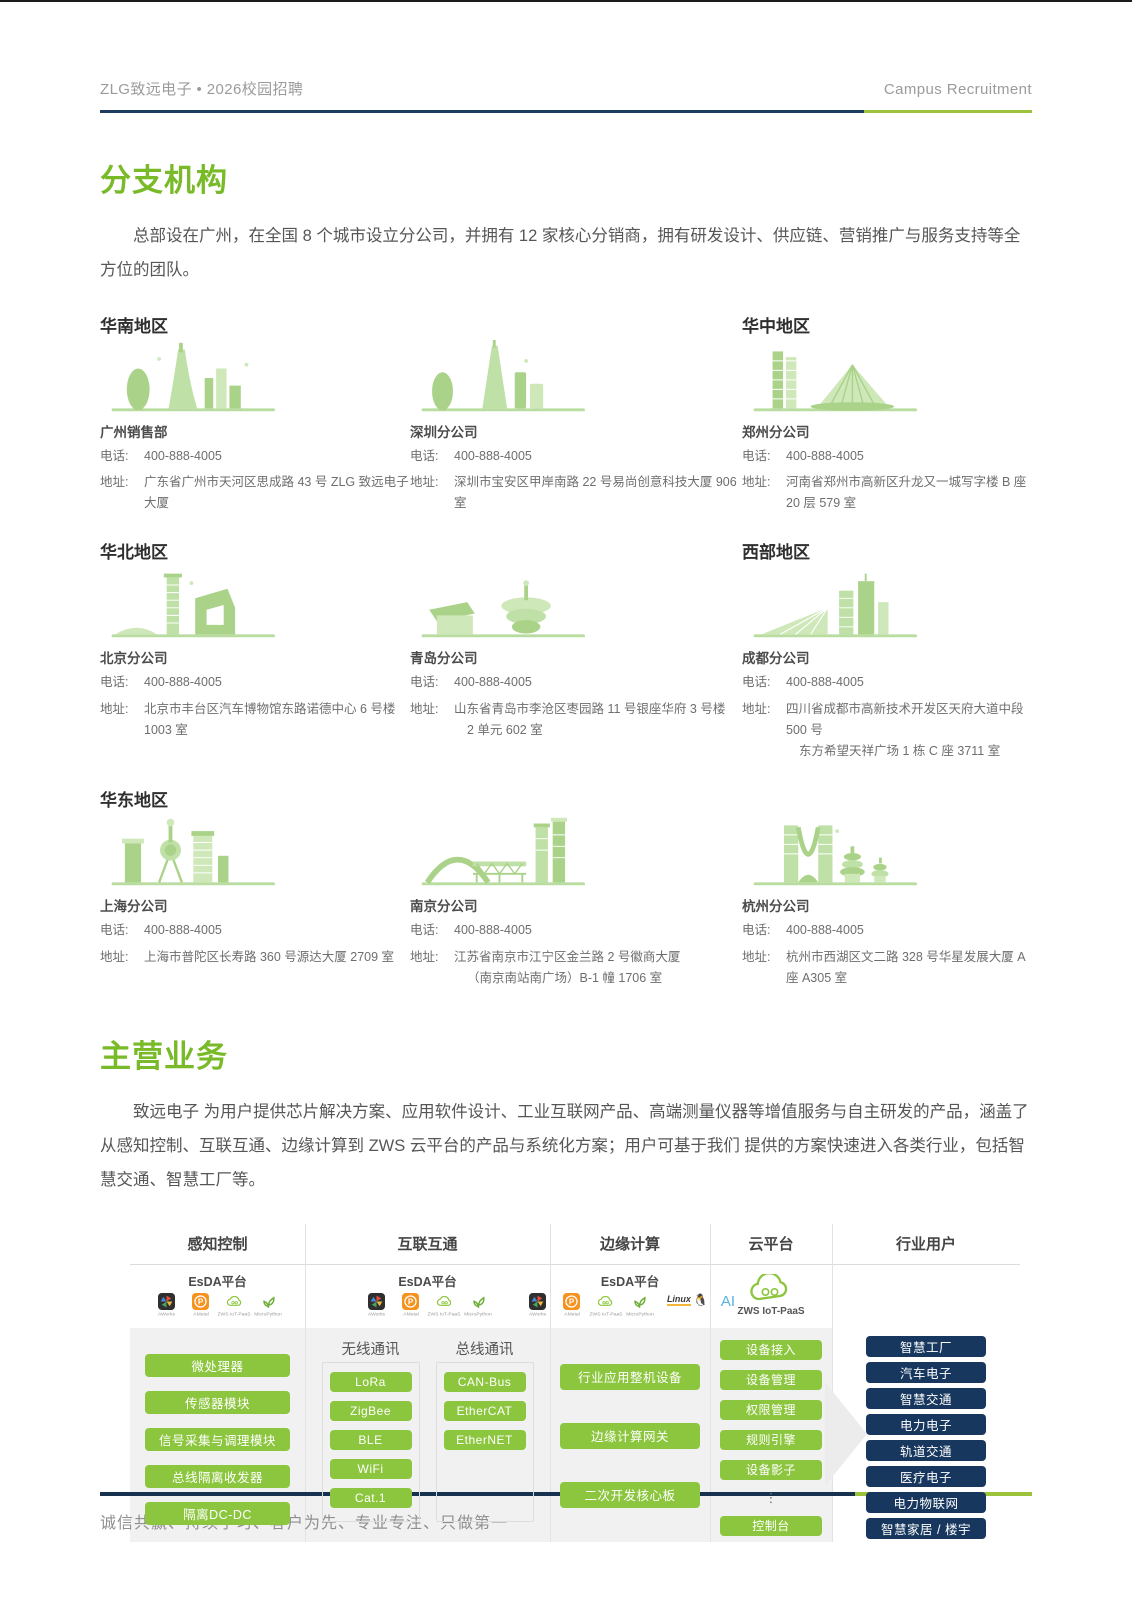 The width and height of the screenshot is (1132, 1600). I want to click on wireless-protocol-button: Cat.1, so click(370, 1497).